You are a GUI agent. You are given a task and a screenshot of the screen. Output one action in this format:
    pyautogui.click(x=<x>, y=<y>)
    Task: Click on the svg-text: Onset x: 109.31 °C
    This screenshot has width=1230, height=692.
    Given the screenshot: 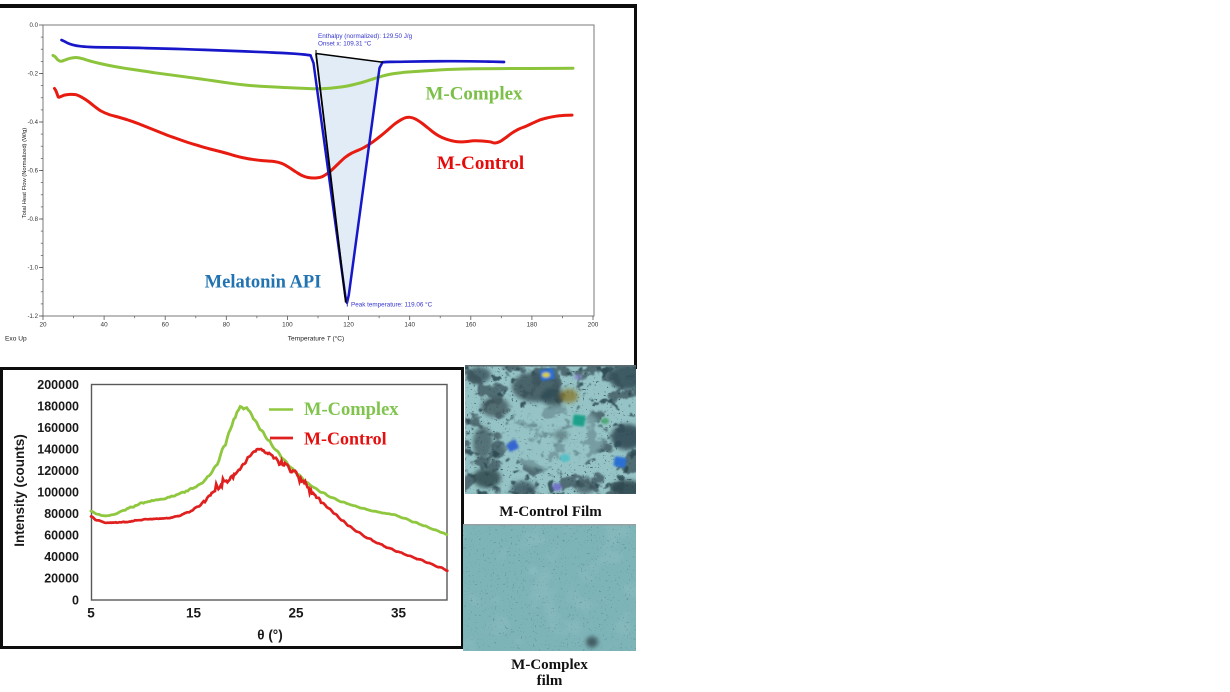 What is the action you would take?
    pyautogui.click(x=345, y=44)
    